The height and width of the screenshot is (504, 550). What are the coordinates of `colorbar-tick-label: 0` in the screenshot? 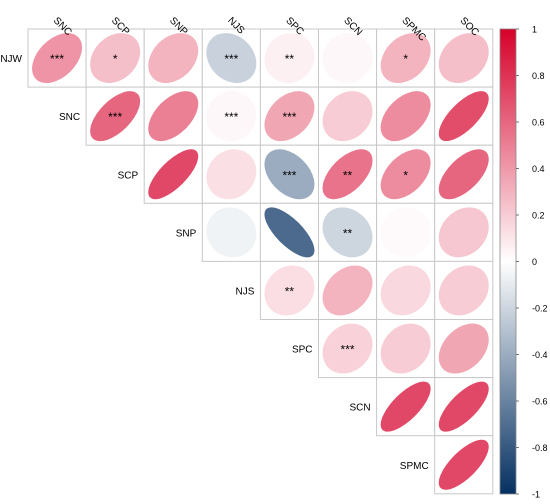 It's located at (534, 262).